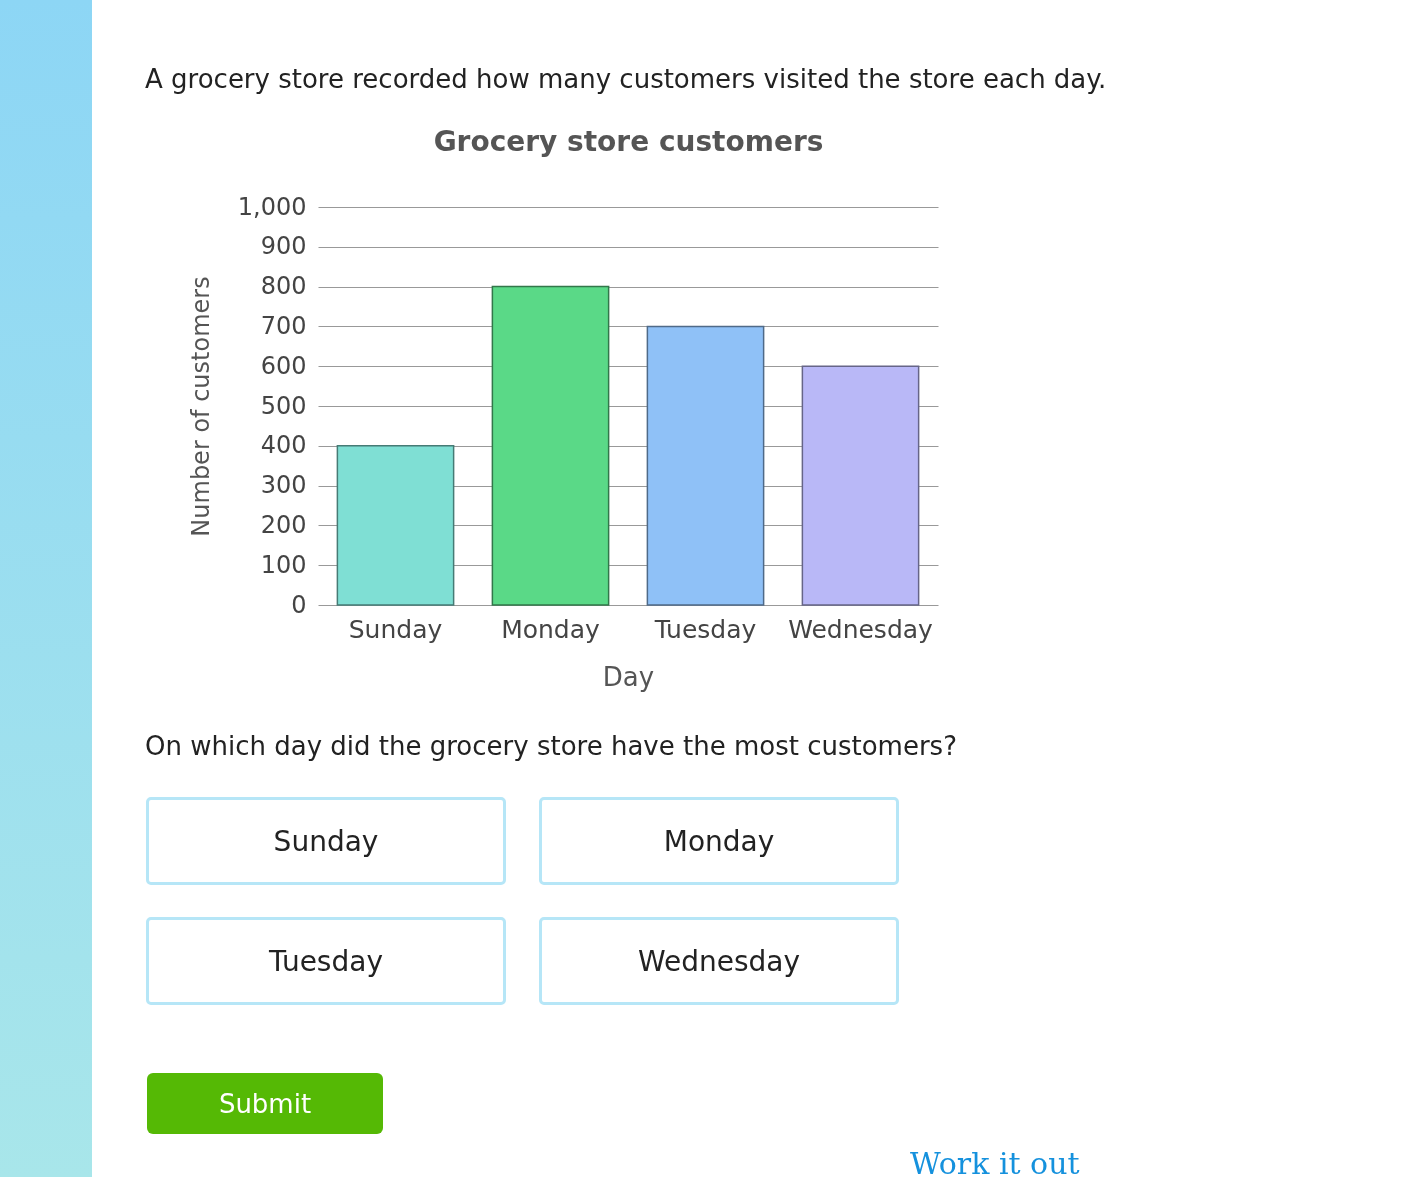 This screenshot has width=1421, height=1177. I want to click on y-tick-label: 800, so click(283, 286).